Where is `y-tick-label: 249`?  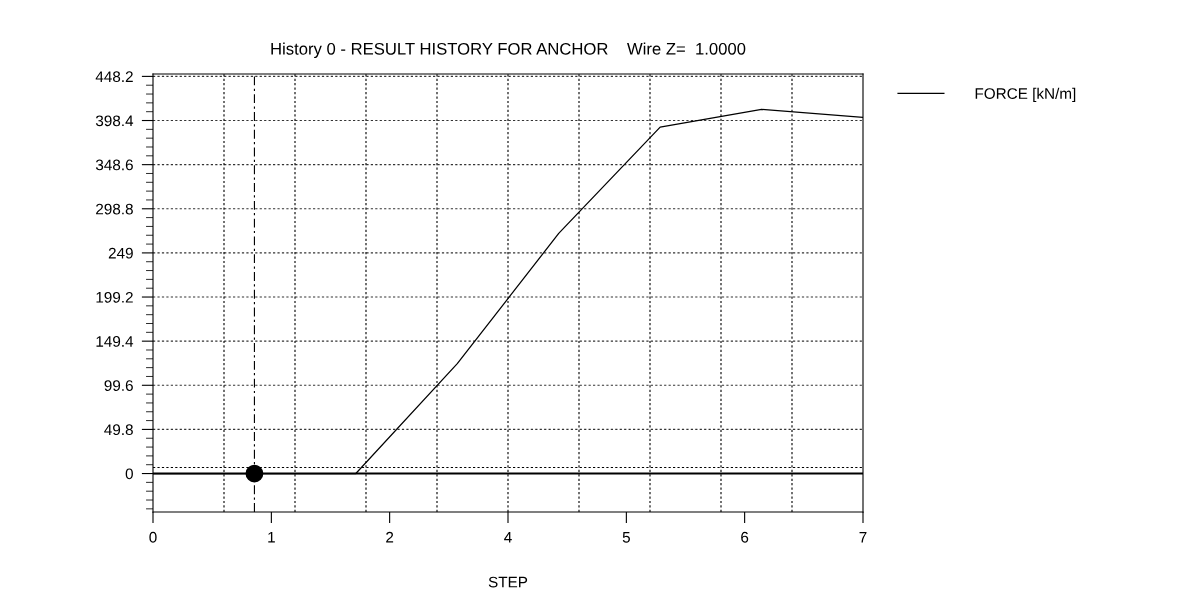 y-tick-label: 249 is located at coordinates (120, 253).